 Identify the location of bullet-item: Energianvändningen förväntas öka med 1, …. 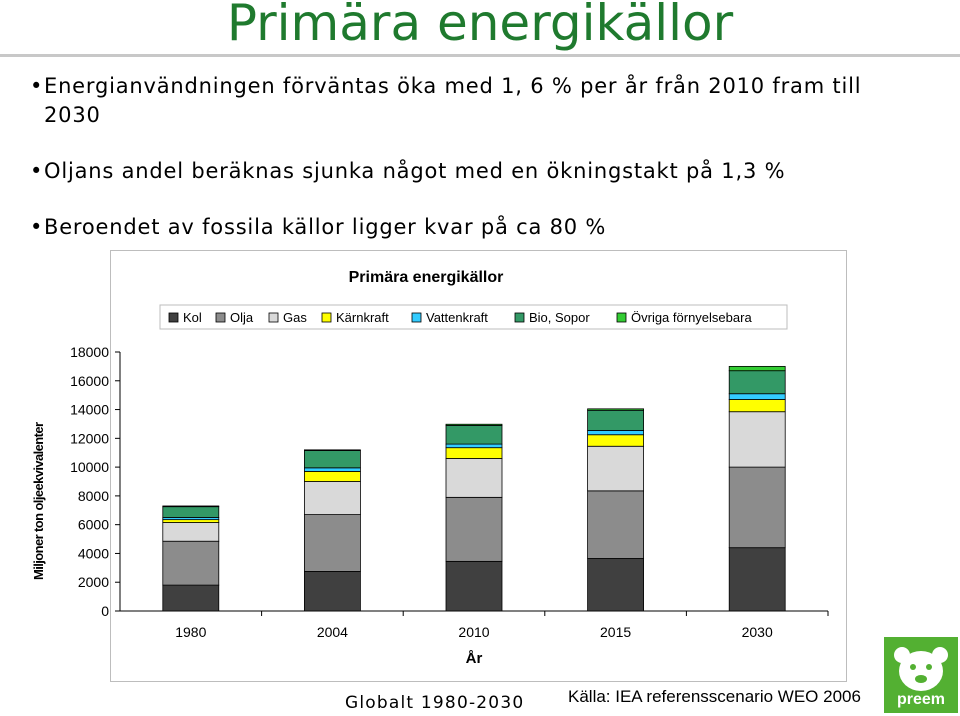
(470, 101).